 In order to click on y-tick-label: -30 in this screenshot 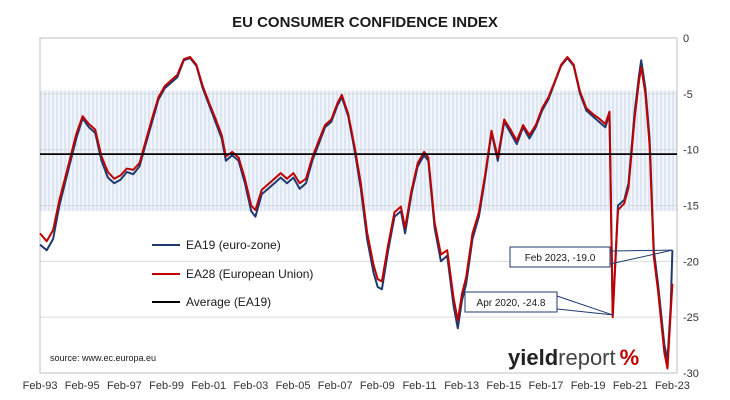, I will do `click(691, 374)`.